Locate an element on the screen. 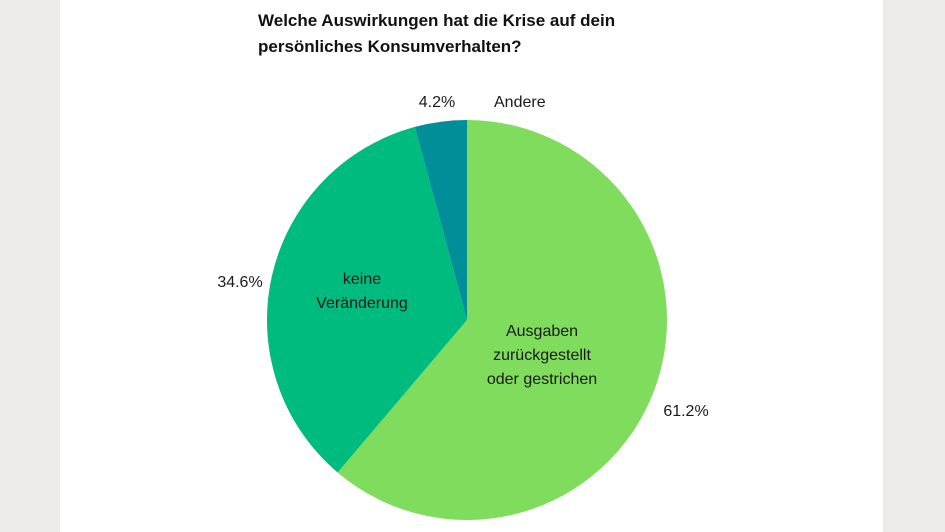 The image size is (945, 532). value-label-1: 34.6% is located at coordinates (239, 282).